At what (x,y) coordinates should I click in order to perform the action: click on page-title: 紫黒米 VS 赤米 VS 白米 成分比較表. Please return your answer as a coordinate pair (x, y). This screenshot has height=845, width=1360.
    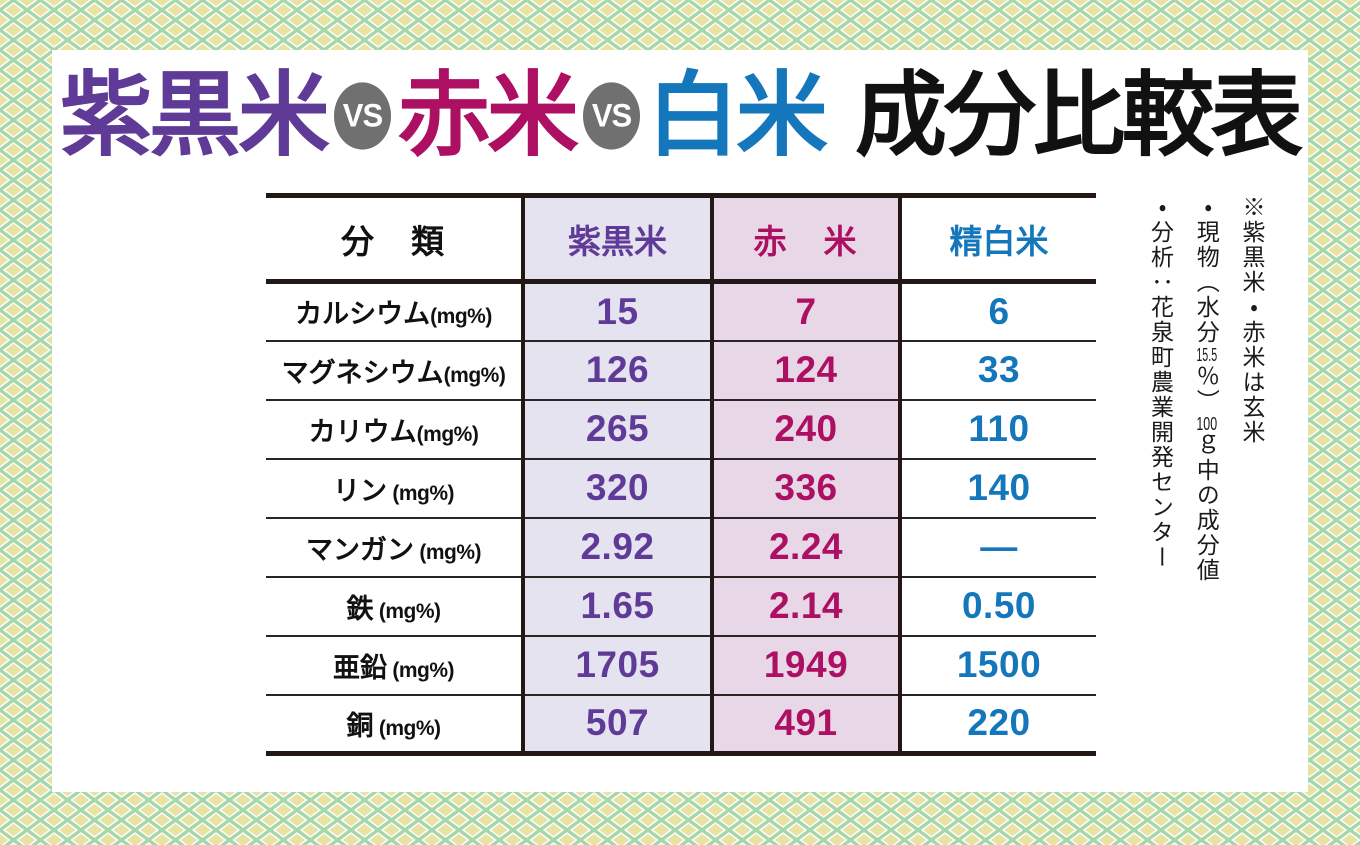
    Looking at the image, I should click on (680, 116).